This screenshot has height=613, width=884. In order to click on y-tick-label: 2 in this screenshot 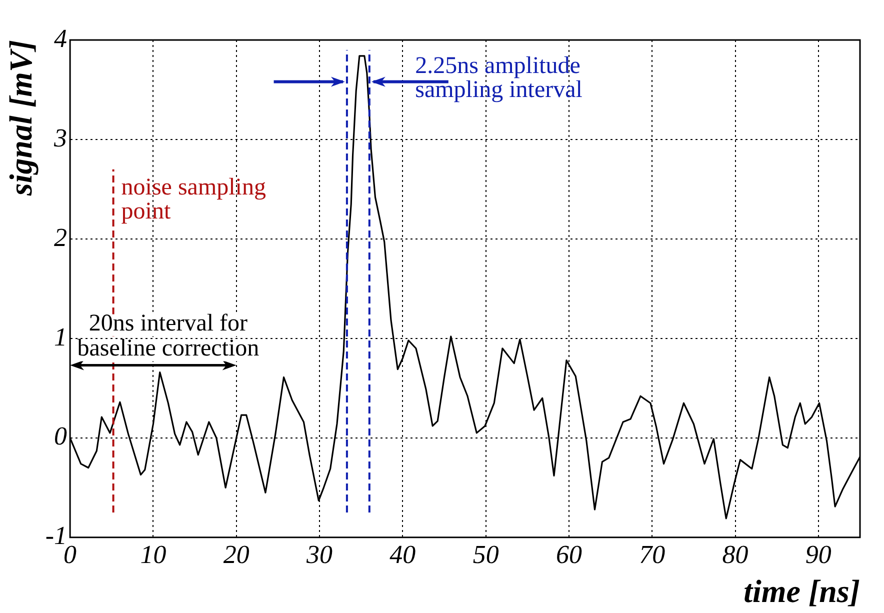, I will do `click(61, 237)`.